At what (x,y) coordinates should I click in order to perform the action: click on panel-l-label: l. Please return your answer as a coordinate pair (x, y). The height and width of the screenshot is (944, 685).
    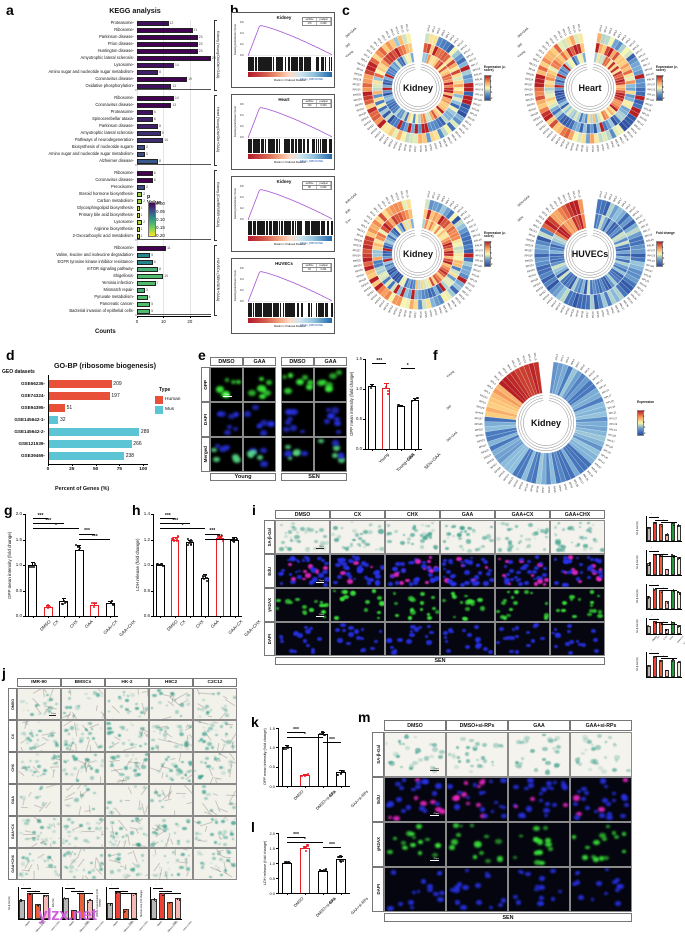
    Looking at the image, I should click on (253, 827).